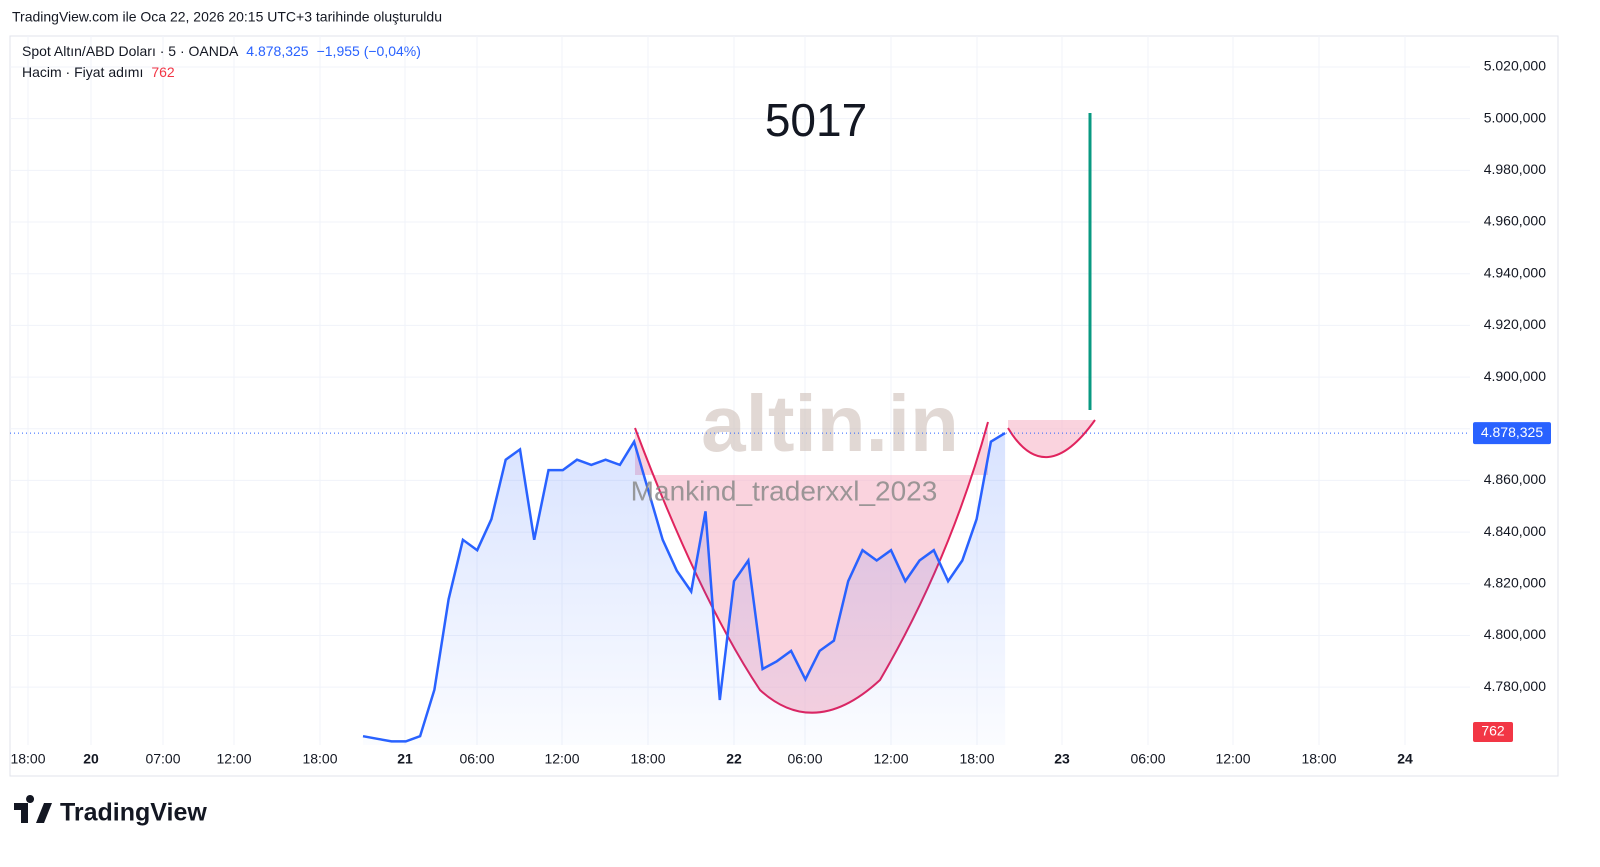  Describe the element at coordinates (1515, 117) in the screenshot. I see `y-tick-label: 5.000,000` at that location.